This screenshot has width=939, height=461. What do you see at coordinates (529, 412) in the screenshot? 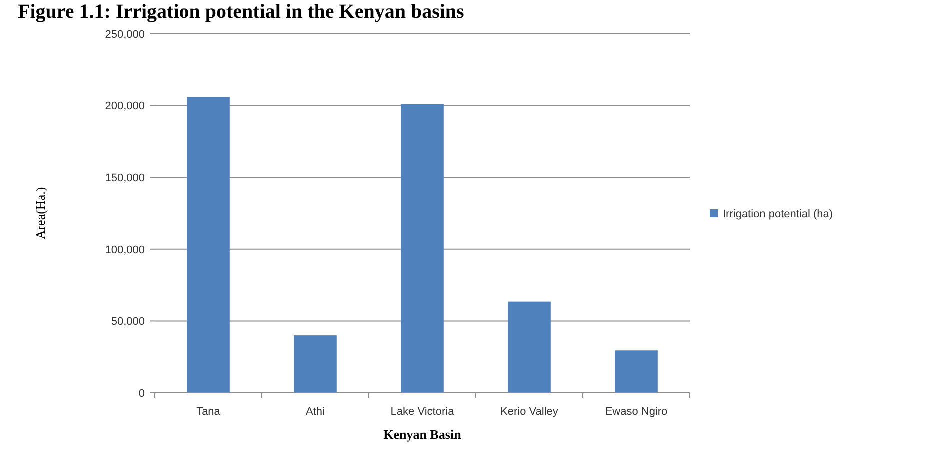
I see `x-tick-label: Kerio Valley` at bounding box center [529, 412].